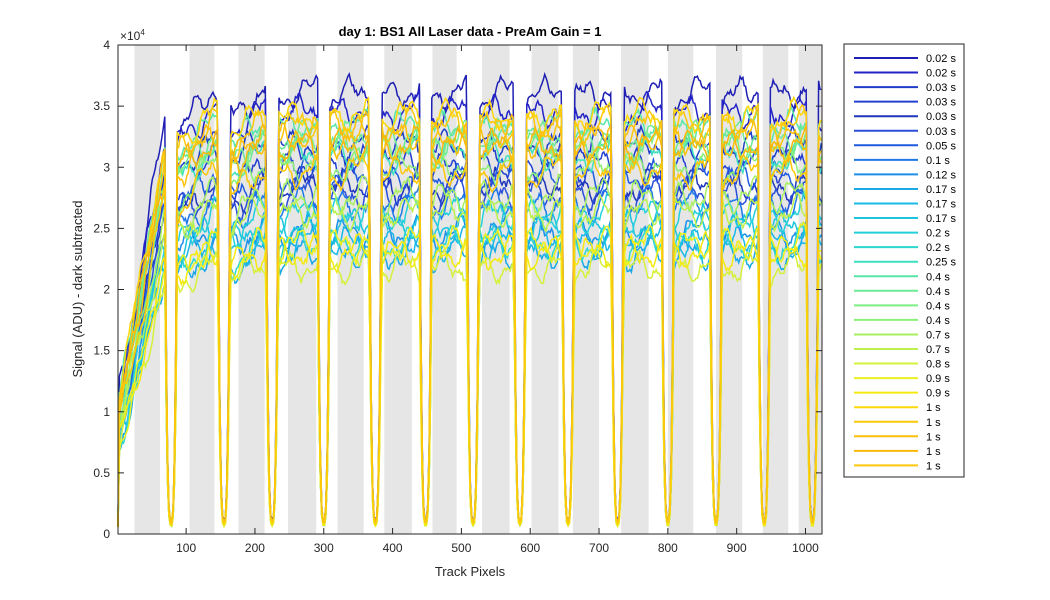 The height and width of the screenshot is (600, 1050). I want to click on x-axis-label: Track Pixels, so click(470, 571).